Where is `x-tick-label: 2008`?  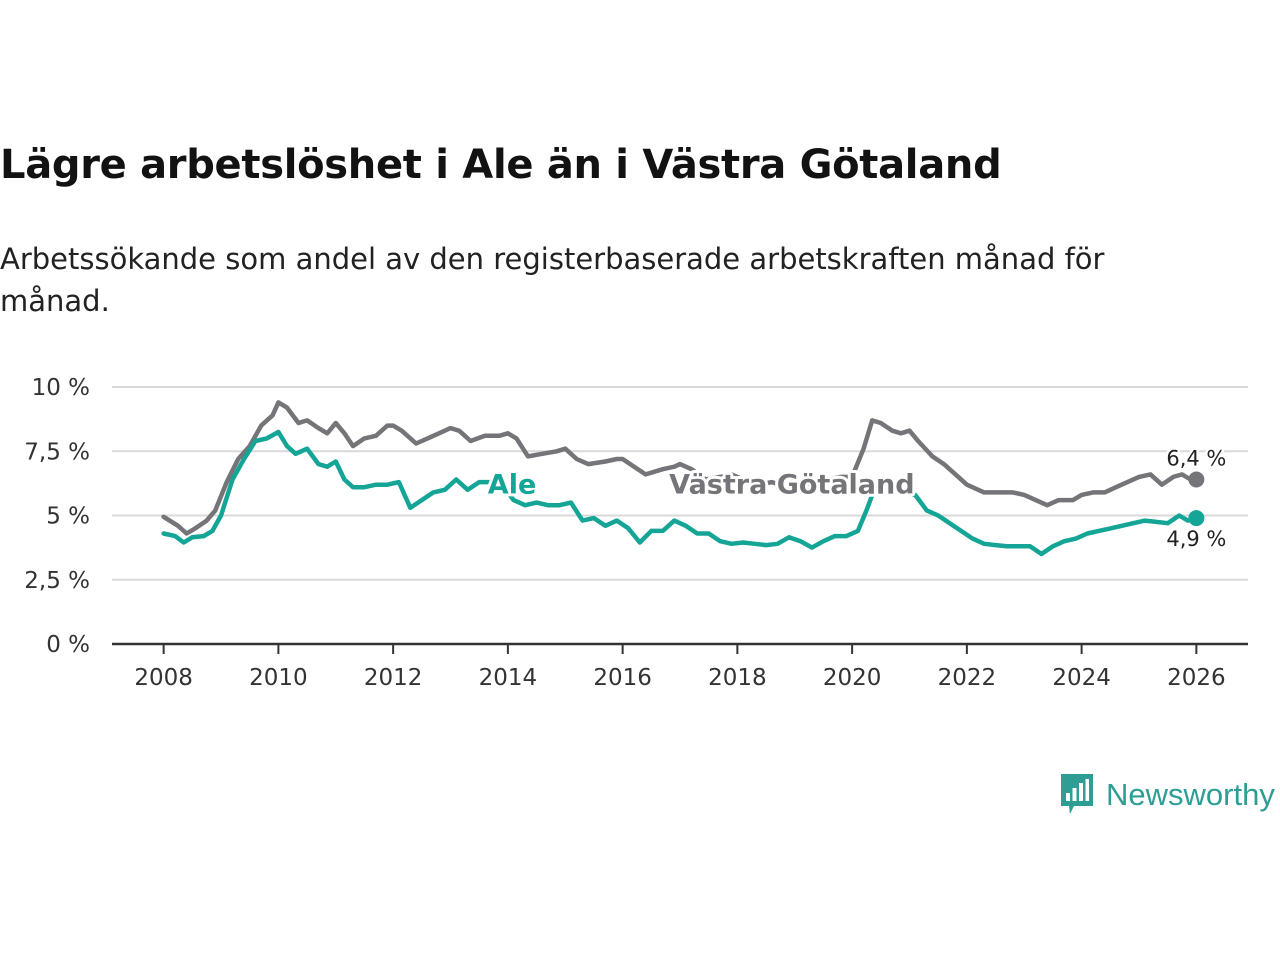 x-tick-label: 2008 is located at coordinates (163, 678).